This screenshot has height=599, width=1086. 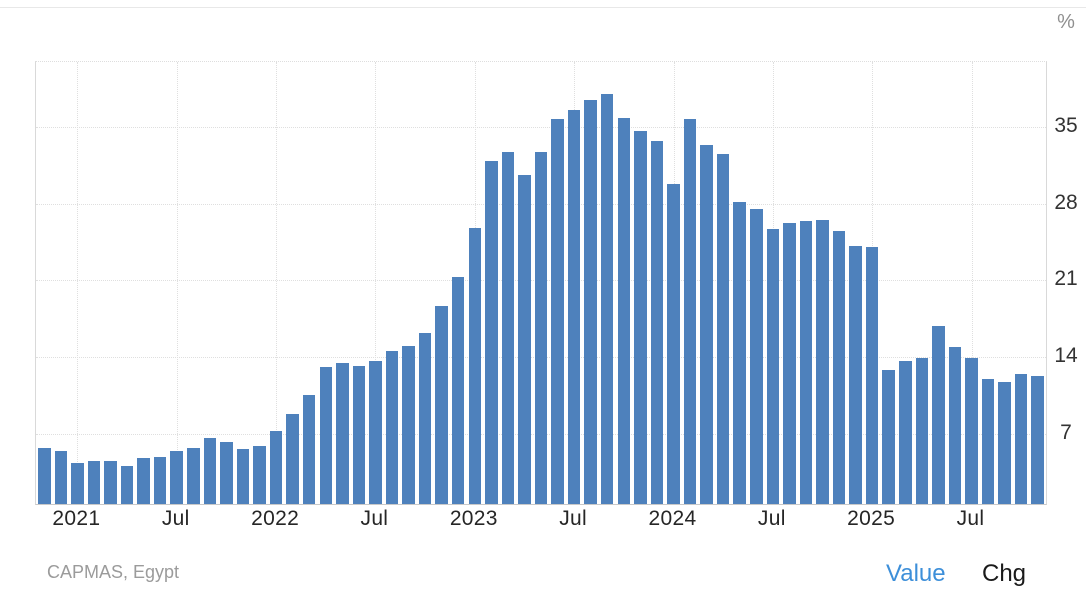 I want to click on y-tick-label-7: 7, so click(x=1066, y=432).